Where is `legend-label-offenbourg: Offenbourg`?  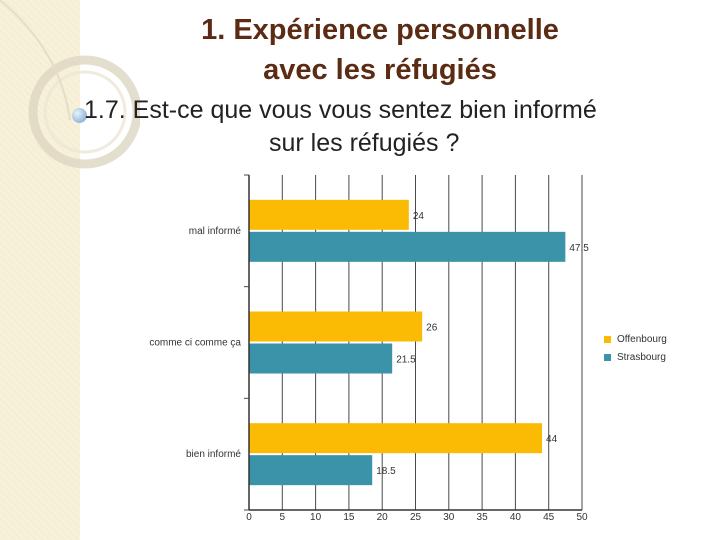
legend-label-offenbourg: Offenbourg is located at coordinates (642, 339).